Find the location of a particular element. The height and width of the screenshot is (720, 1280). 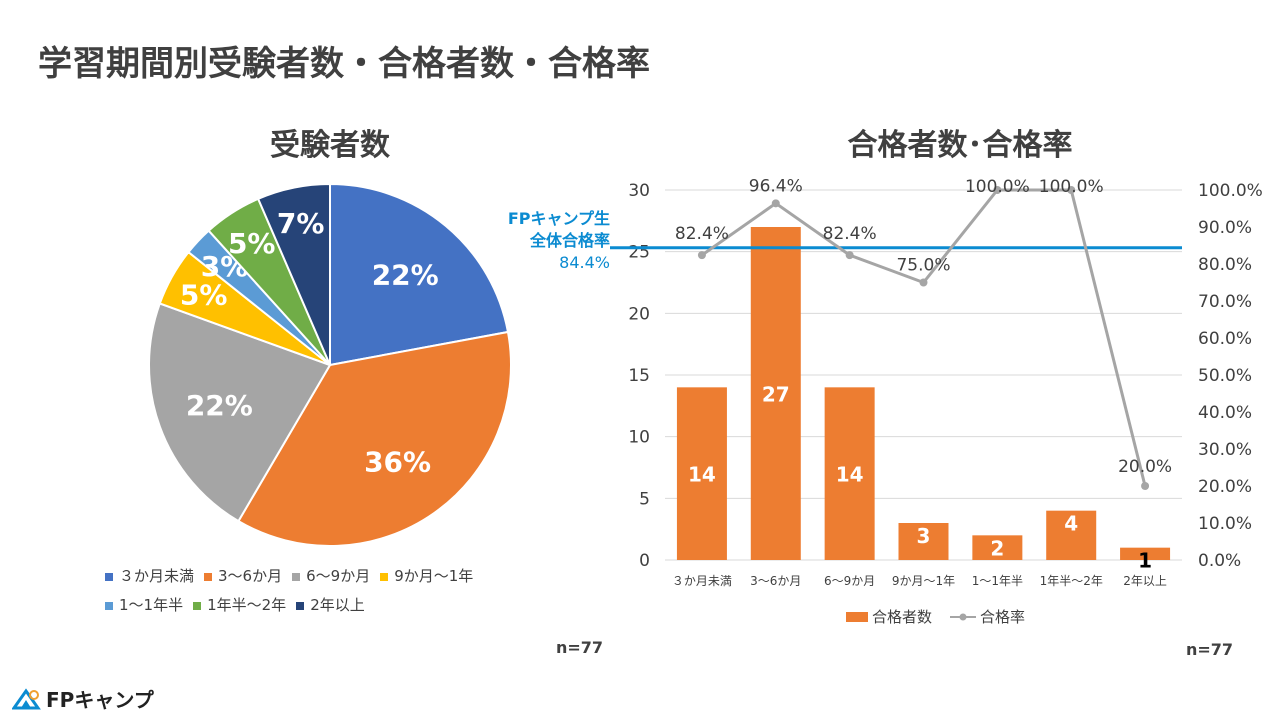

y-tick-label: 30 is located at coordinates (639, 191).